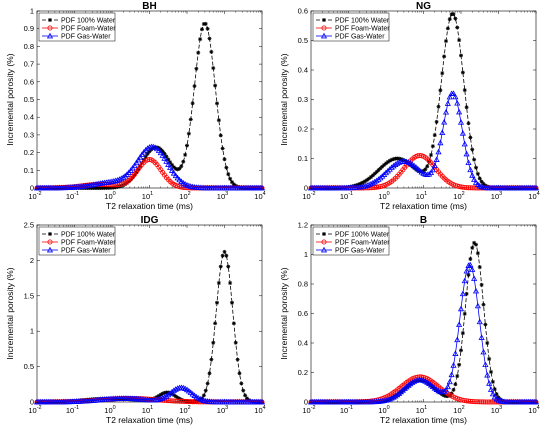 This screenshot has height=431, width=550. What do you see at coordinates (308, 410) in the screenshot?
I see `x-tick-label: 10⁻²` at bounding box center [308, 410].